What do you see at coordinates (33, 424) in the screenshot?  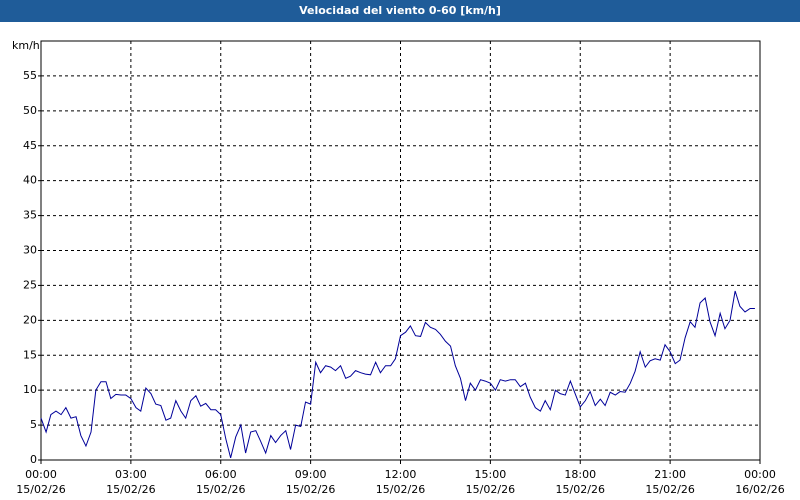 I see `y-tick-label: 5` at bounding box center [33, 424].